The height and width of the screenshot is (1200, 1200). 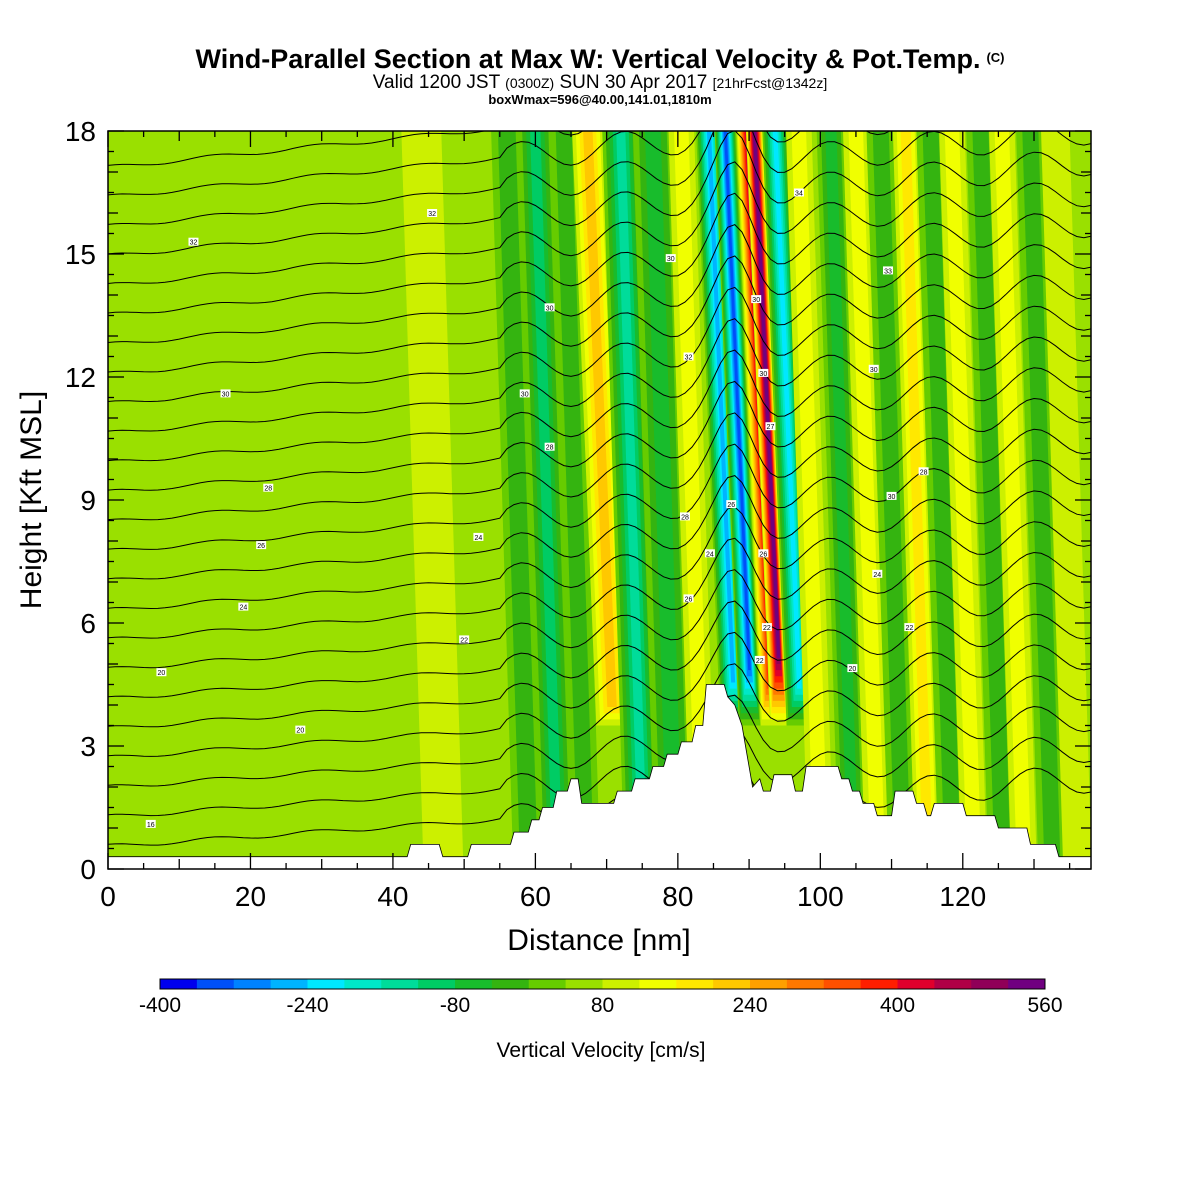 I want to click on colorbar-tick-label: -80, so click(x=455, y=1005).